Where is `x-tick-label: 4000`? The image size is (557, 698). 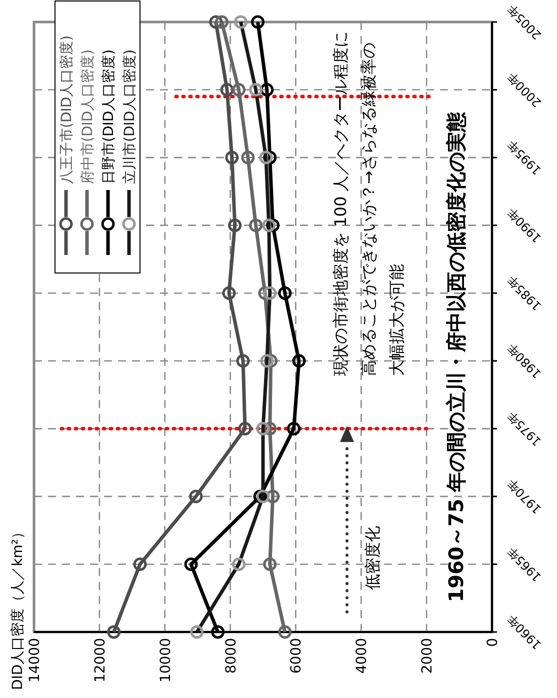
x-tick-label: 4000 is located at coordinates (362, 656).